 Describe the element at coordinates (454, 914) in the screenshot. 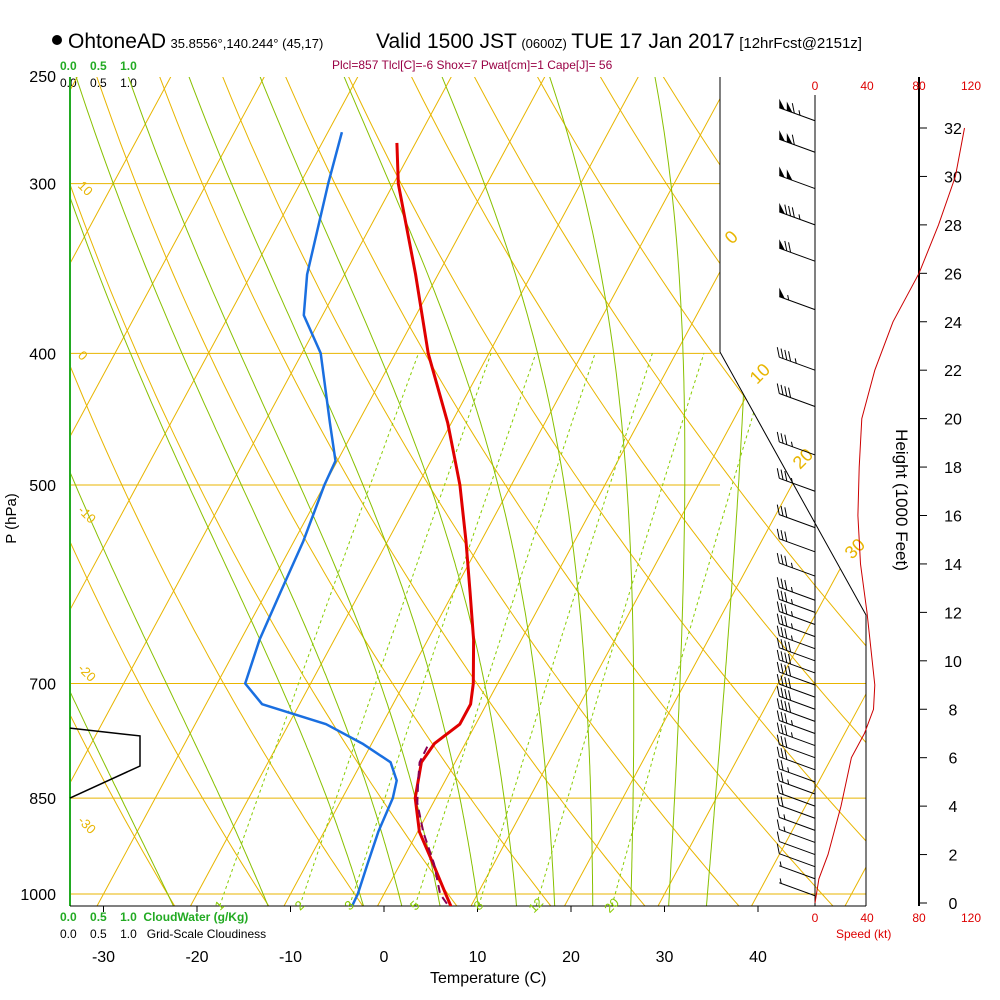

I see `surface-temperature-point` at that location.